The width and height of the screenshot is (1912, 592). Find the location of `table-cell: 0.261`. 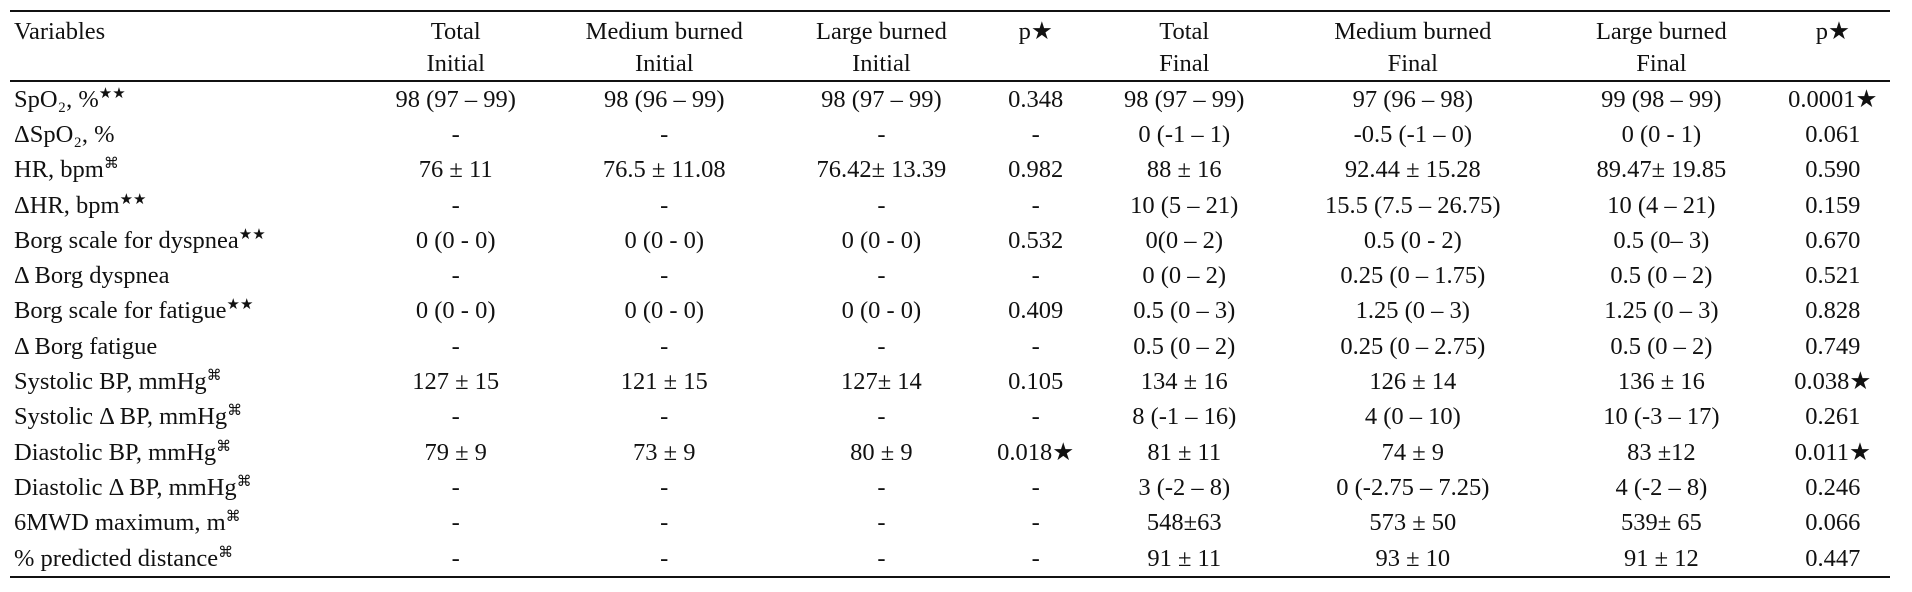

table-cell: 0.261 is located at coordinates (1833, 417).